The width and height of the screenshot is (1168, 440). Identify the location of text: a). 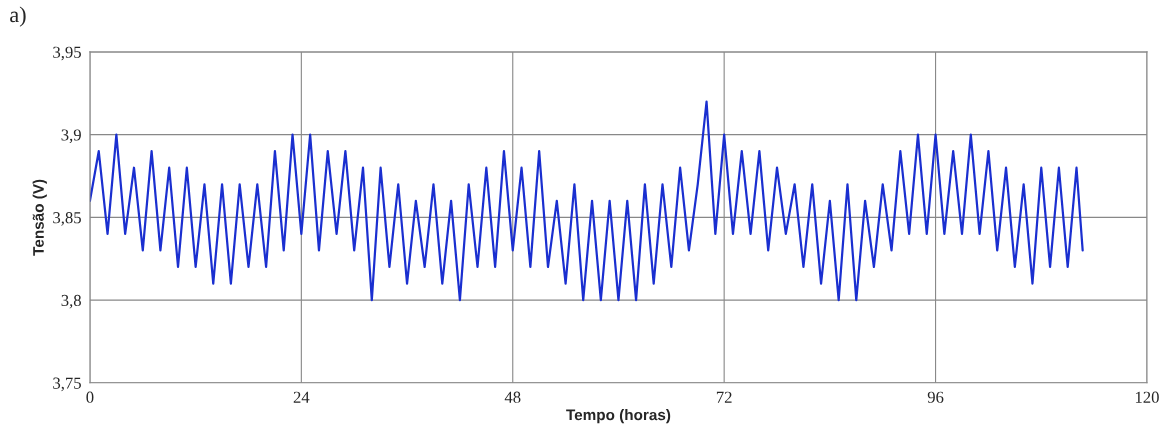
(18, 16).